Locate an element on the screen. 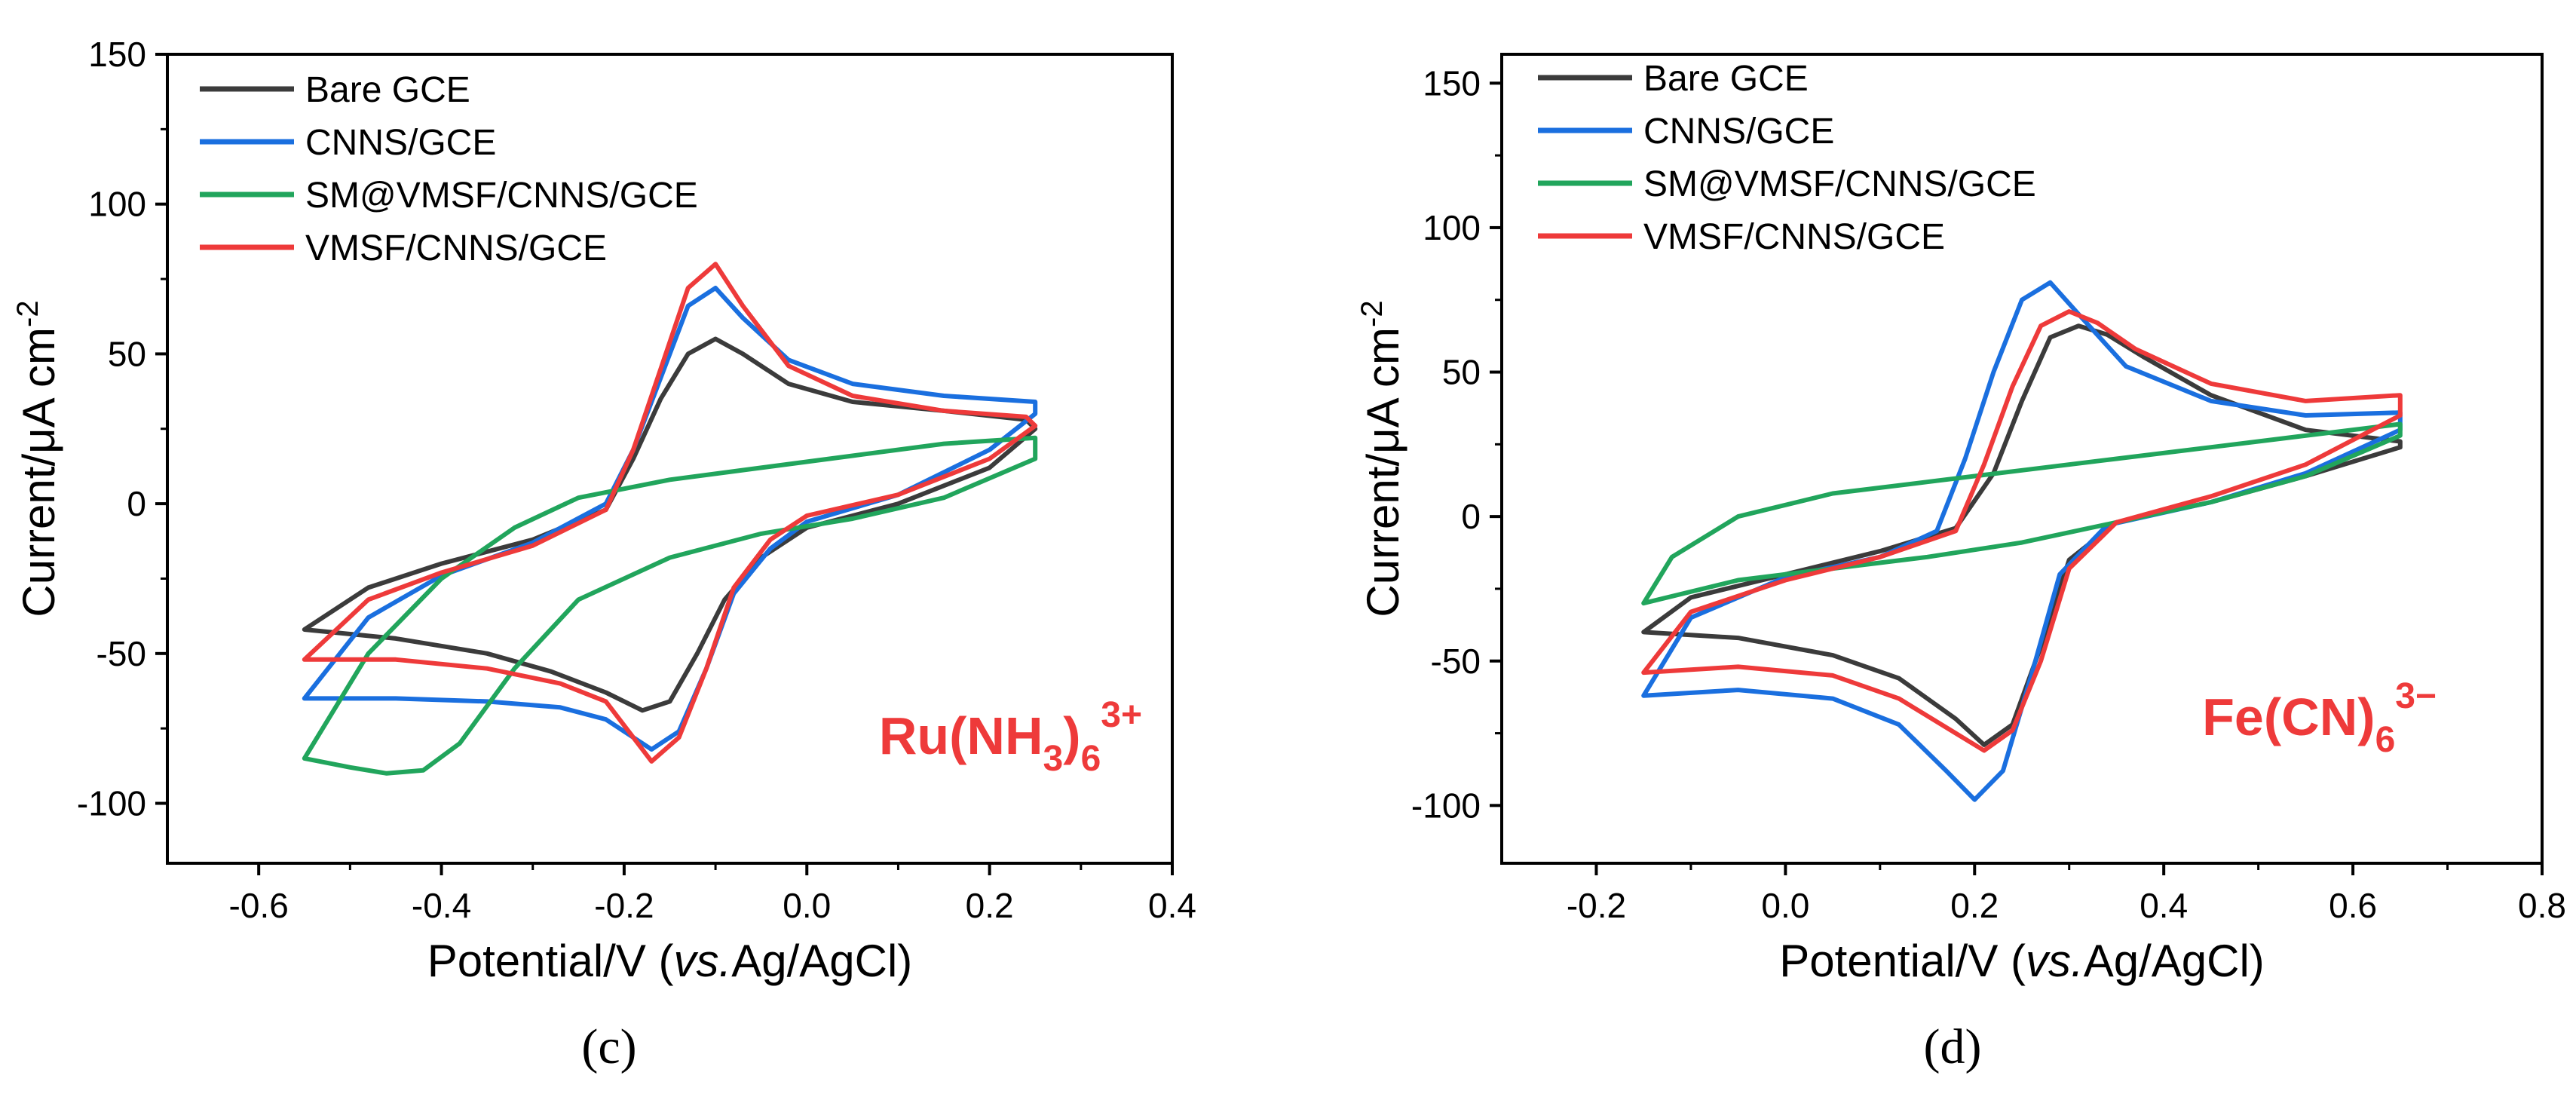  species-sup: 3+ is located at coordinates (1121, 715).